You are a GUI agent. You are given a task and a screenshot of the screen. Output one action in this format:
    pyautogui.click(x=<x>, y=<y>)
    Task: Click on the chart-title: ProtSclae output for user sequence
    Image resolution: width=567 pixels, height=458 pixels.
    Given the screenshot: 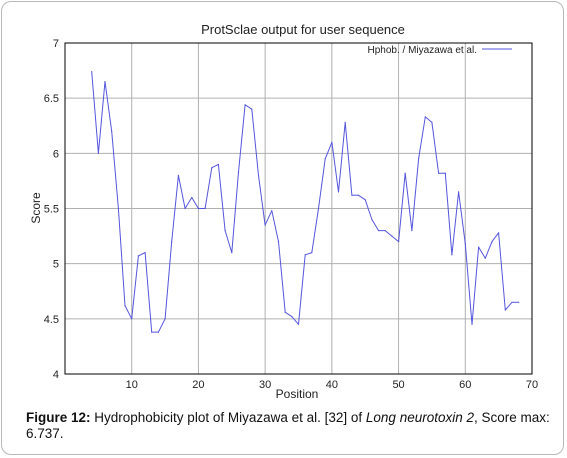 What is the action you would take?
    pyautogui.click(x=303, y=29)
    